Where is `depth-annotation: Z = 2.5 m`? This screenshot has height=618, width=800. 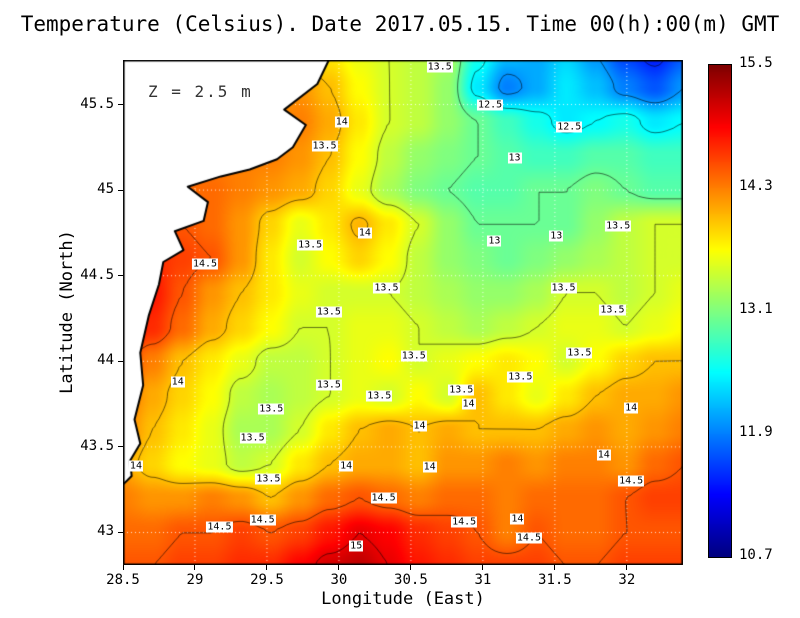 depth-annotation: Z = 2.5 m is located at coordinates (200, 91).